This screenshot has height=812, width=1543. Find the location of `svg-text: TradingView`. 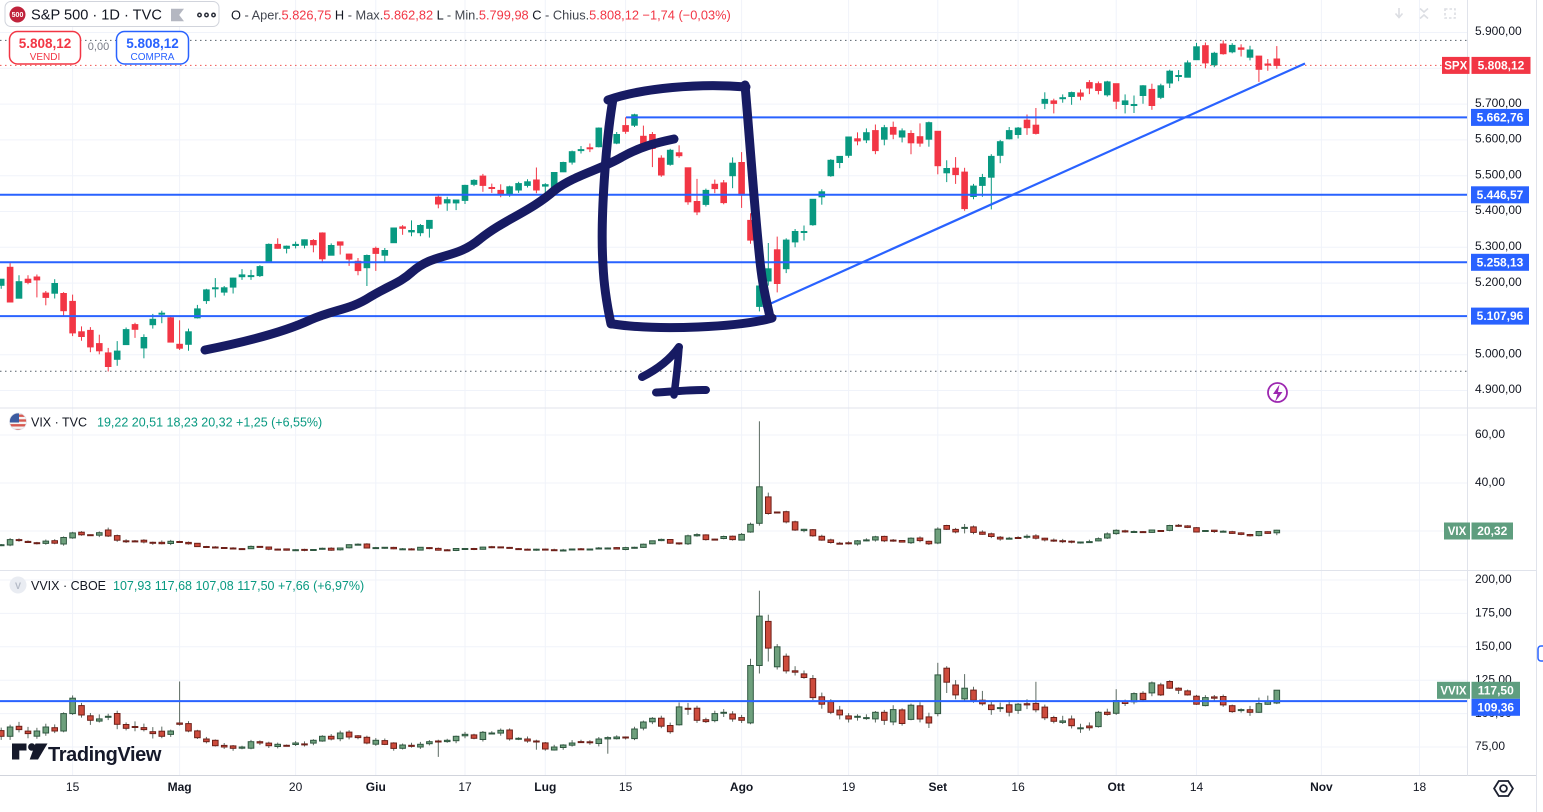

svg-text: TradingView is located at coordinates (105, 755).